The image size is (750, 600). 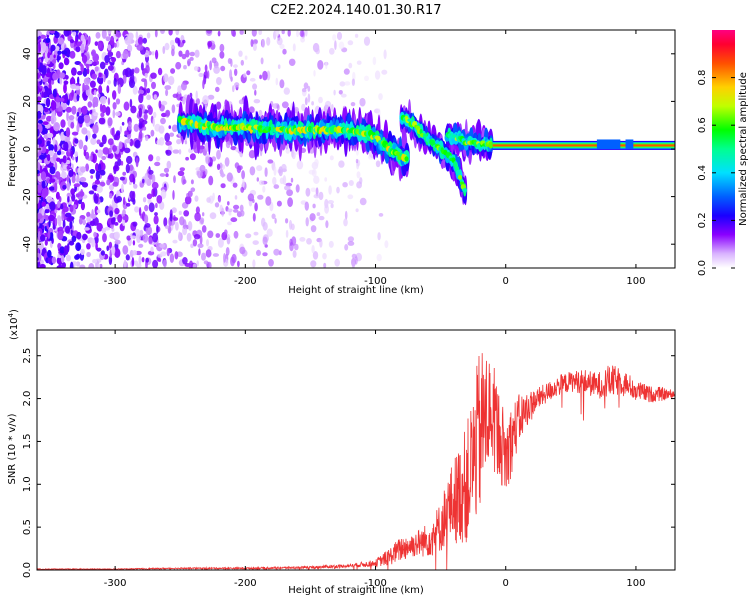 What do you see at coordinates (27, 356) in the screenshot?
I see `y-tick-label: 2.5` at bounding box center [27, 356].